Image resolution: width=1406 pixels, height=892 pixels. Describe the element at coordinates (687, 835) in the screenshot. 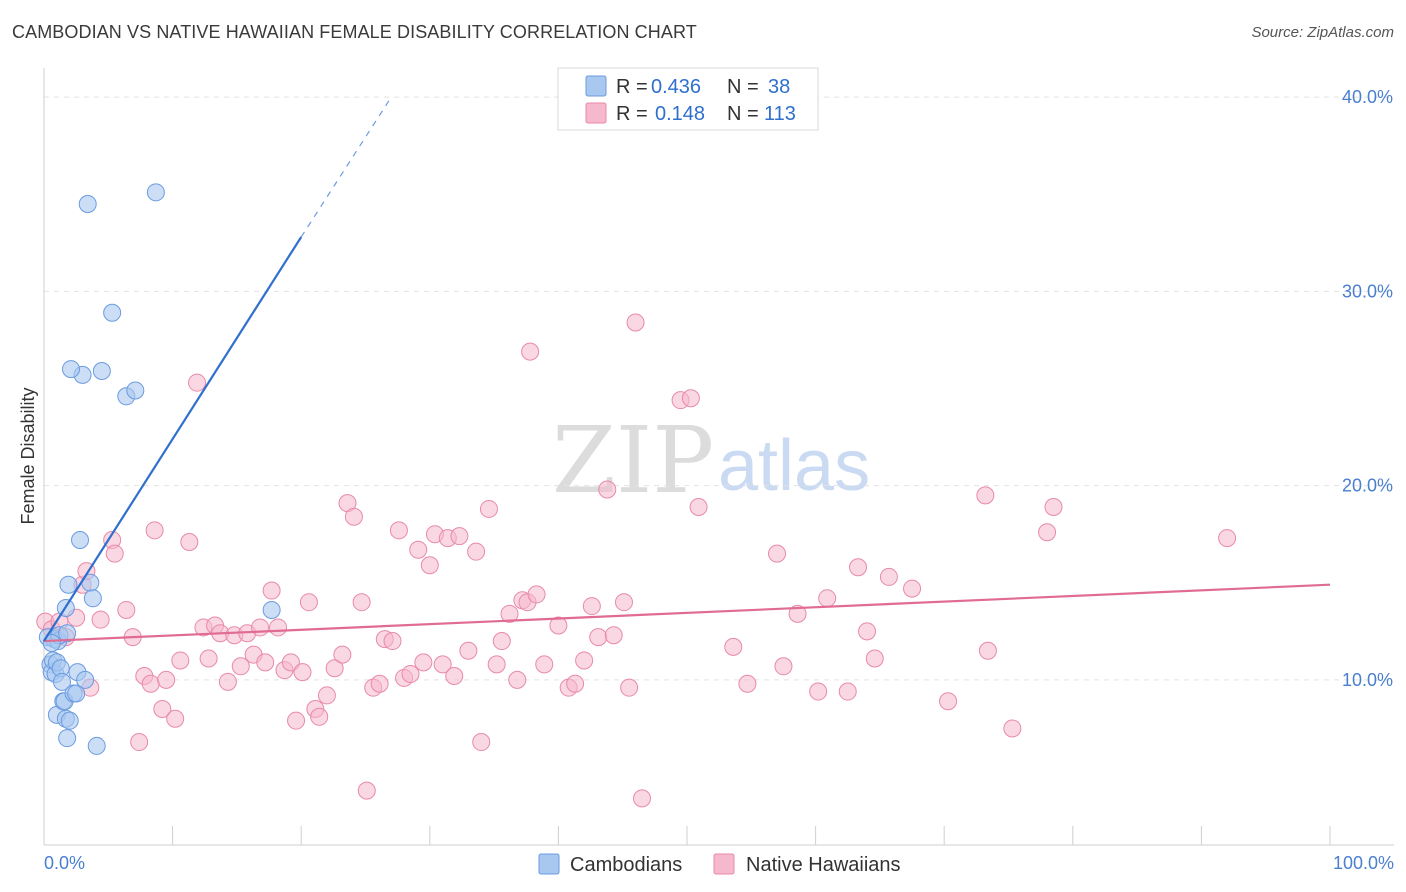

I see `x-axis-ticks` at that location.